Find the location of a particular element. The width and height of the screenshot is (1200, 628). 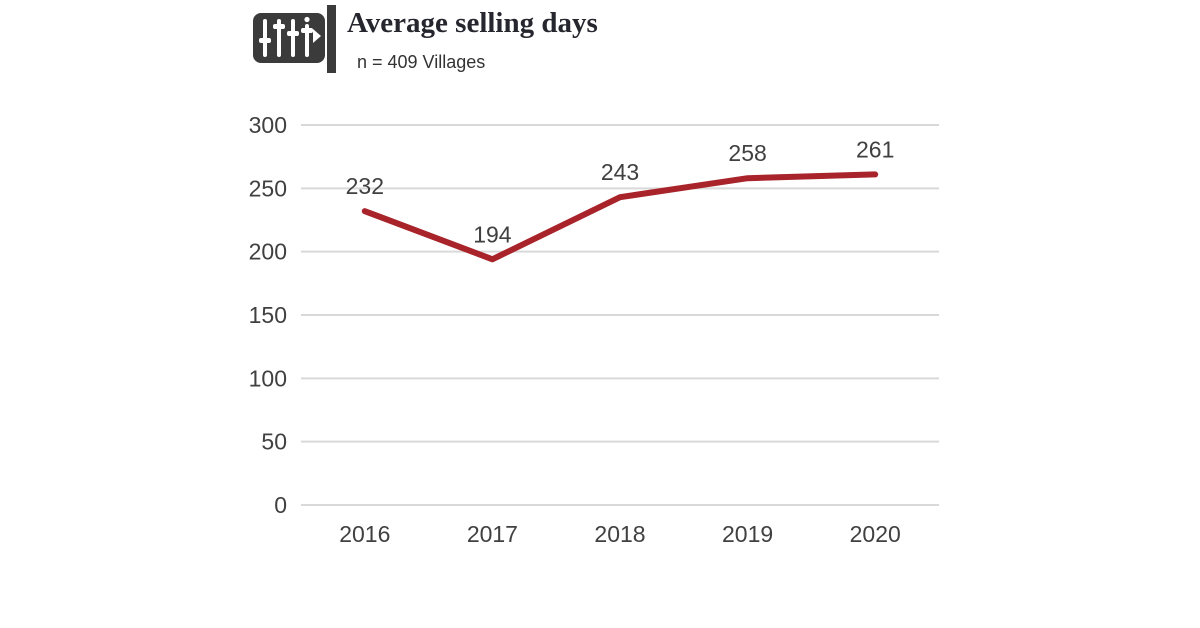

y-tick-label: 50 is located at coordinates (274, 442).